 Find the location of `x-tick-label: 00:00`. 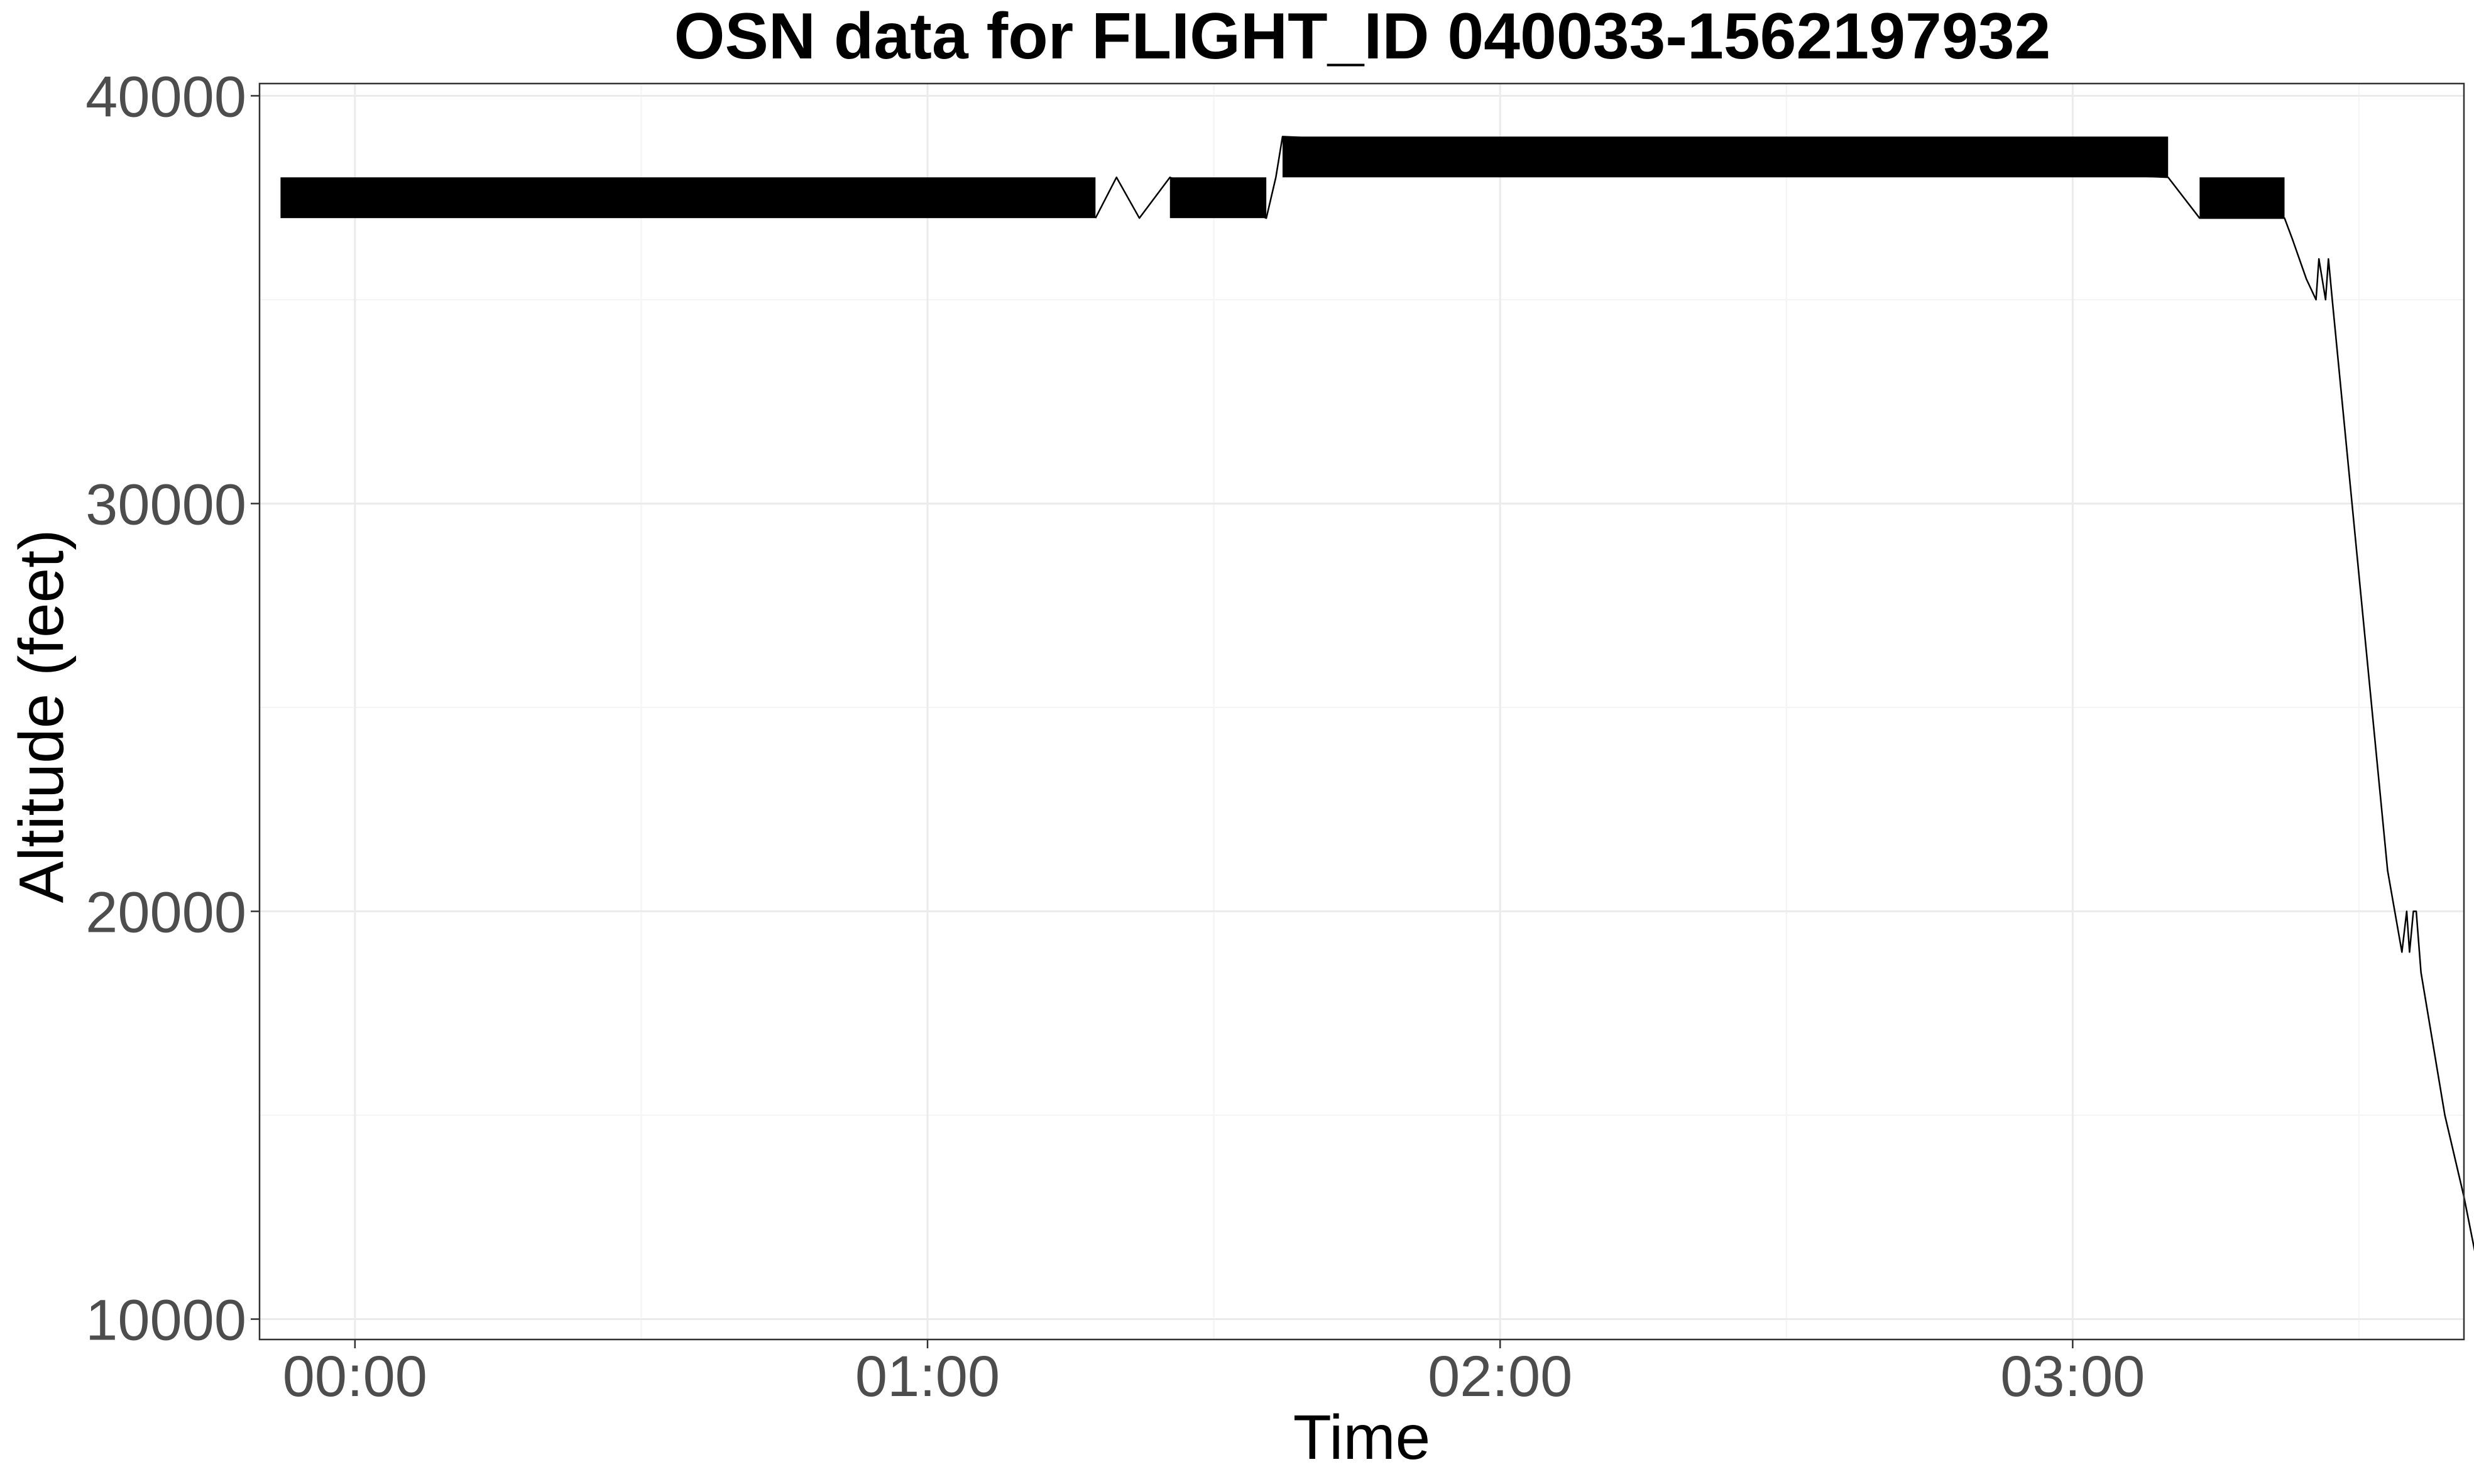

x-tick-label: 00:00 is located at coordinates (355, 1377).